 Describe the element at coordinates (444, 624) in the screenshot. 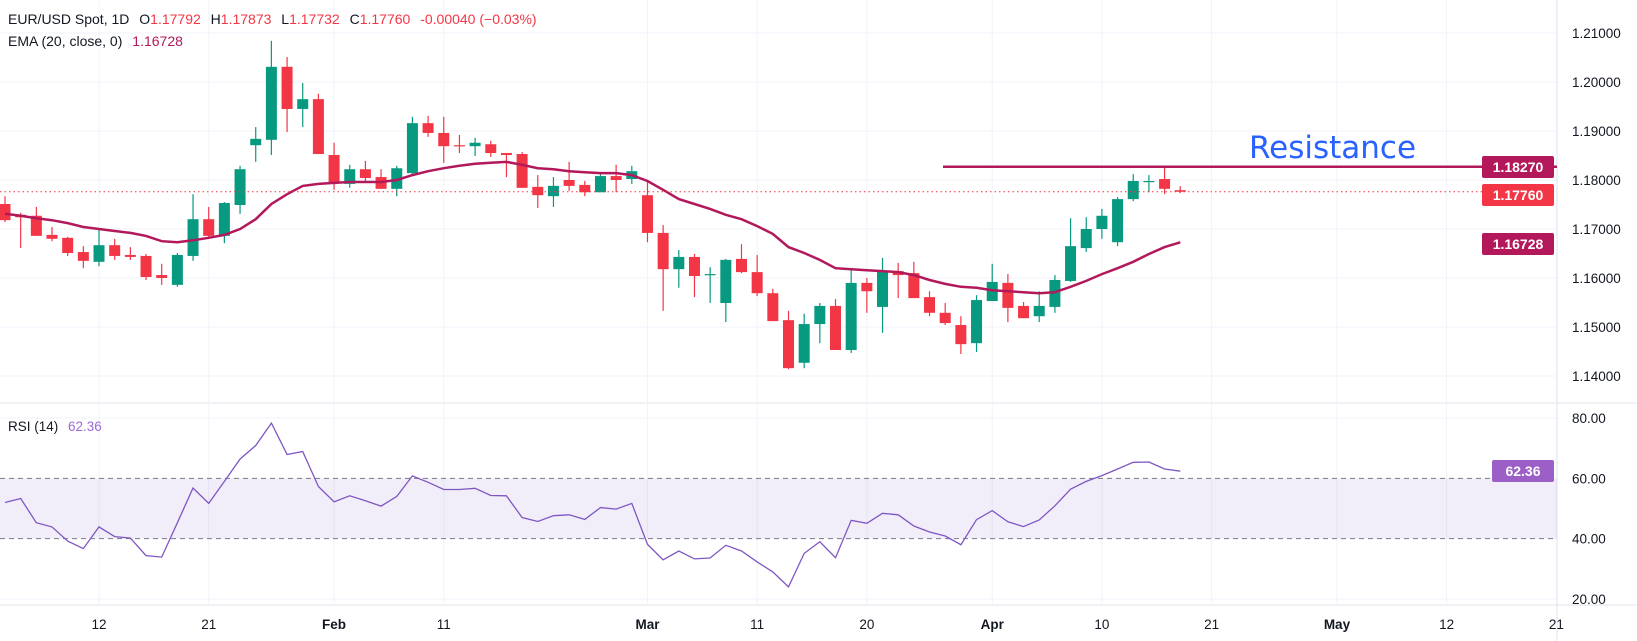

I see `time-tick-label: 11` at that location.